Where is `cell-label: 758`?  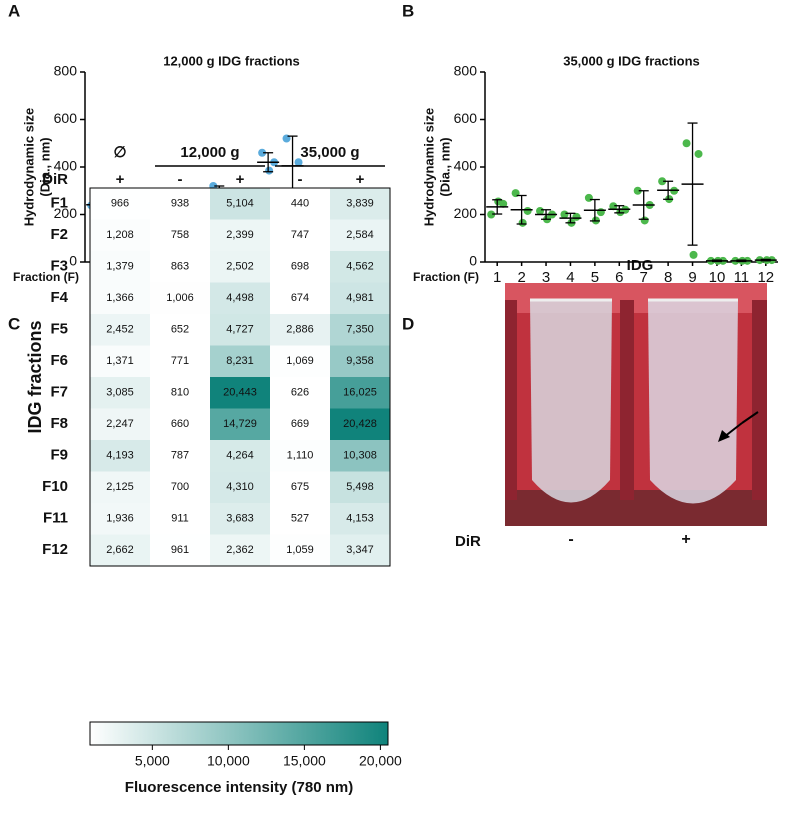 cell-label: 758 is located at coordinates (180, 235).